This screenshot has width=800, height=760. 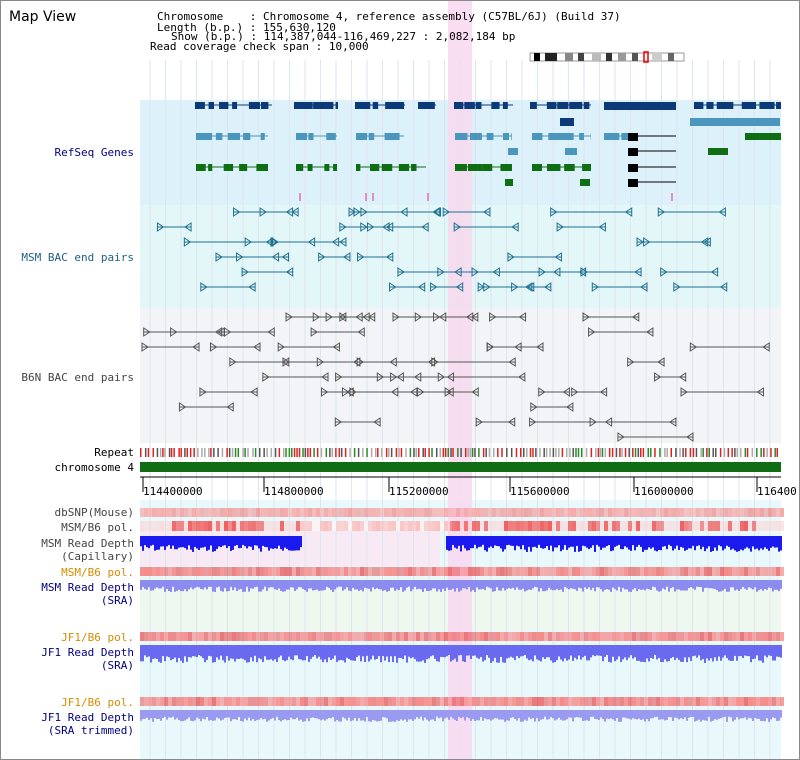 What do you see at coordinates (97, 527) in the screenshot?
I see `track-label-msm-pol: MSM/B6 pol.` at bounding box center [97, 527].